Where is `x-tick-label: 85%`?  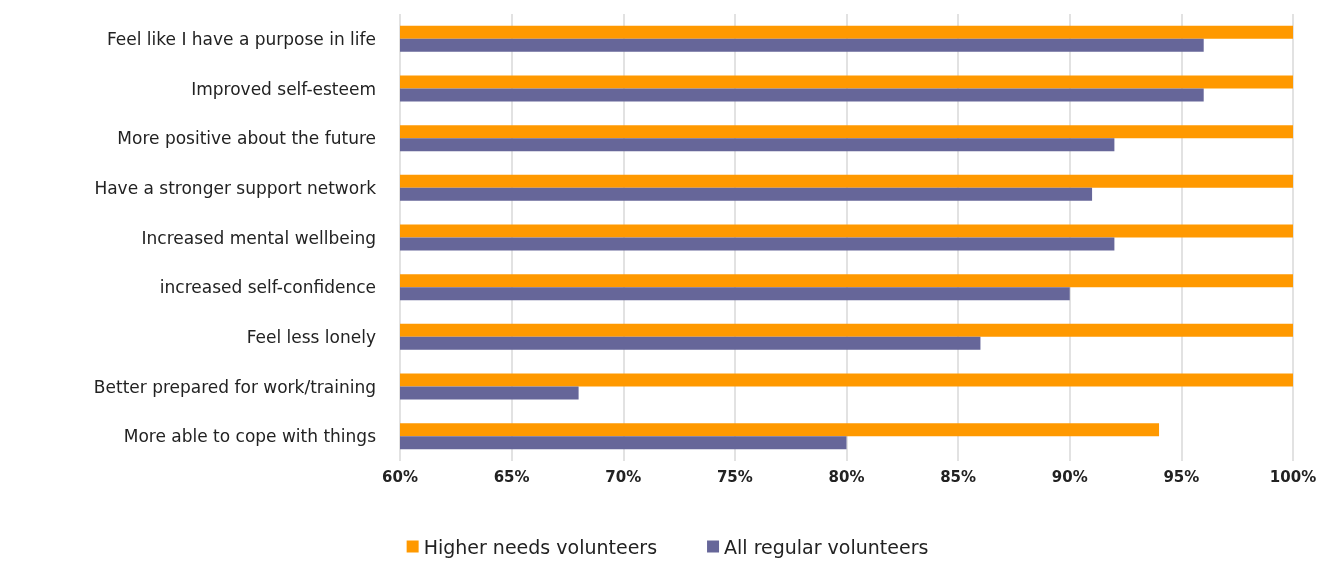
x-tick-label: 85% is located at coordinates (958, 476).